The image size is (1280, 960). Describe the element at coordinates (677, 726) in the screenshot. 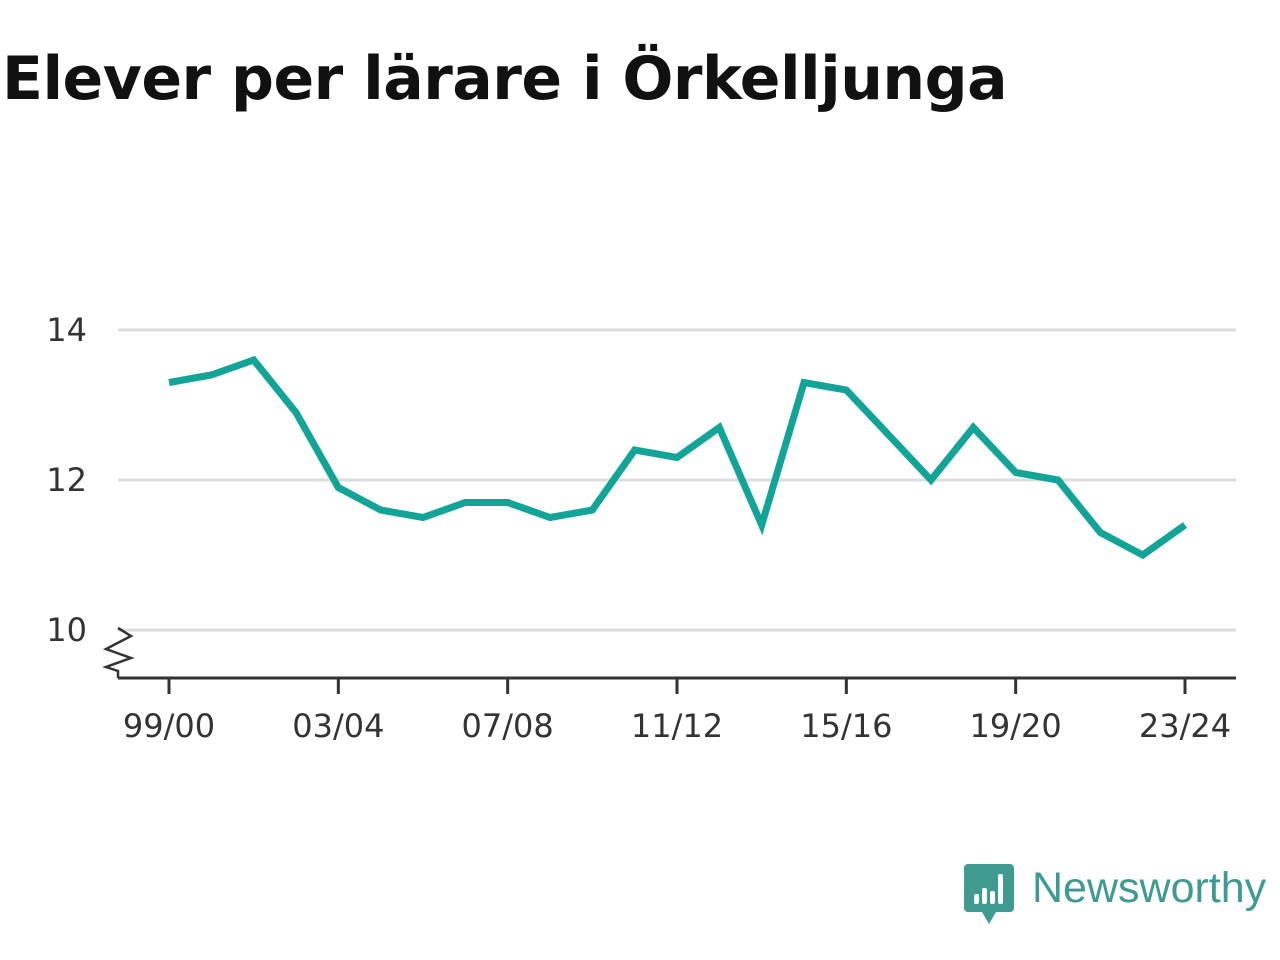

I see `x-tick-label-11/12: 11/12` at that location.